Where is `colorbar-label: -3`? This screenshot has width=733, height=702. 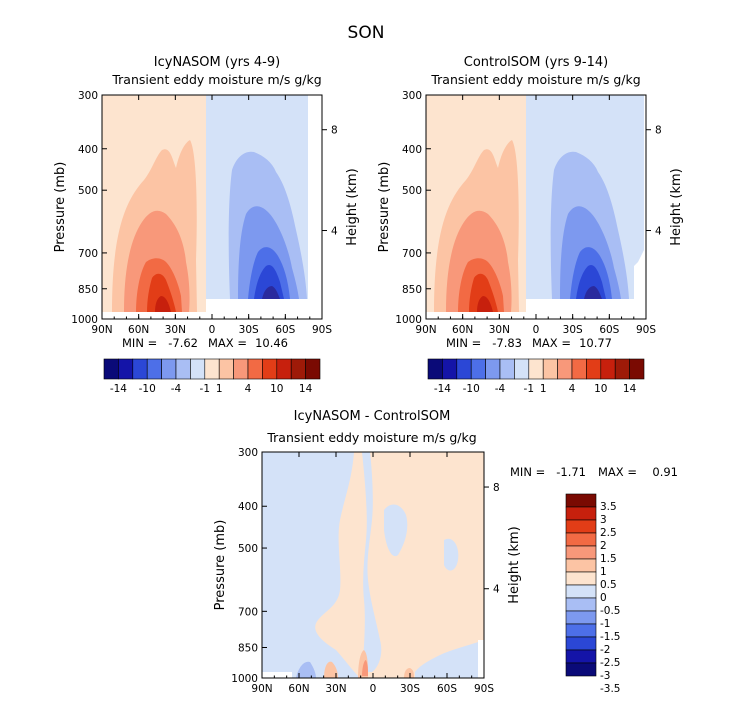 colorbar-label: -3 is located at coordinates (605, 676).